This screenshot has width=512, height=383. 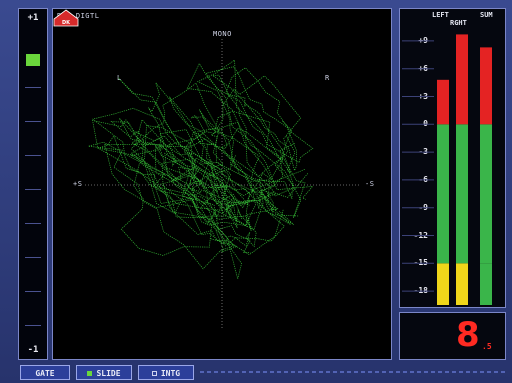 What do you see at coordinates (443, 102) in the screenshot?
I see `meter-bar-left-high` at bounding box center [443, 102].